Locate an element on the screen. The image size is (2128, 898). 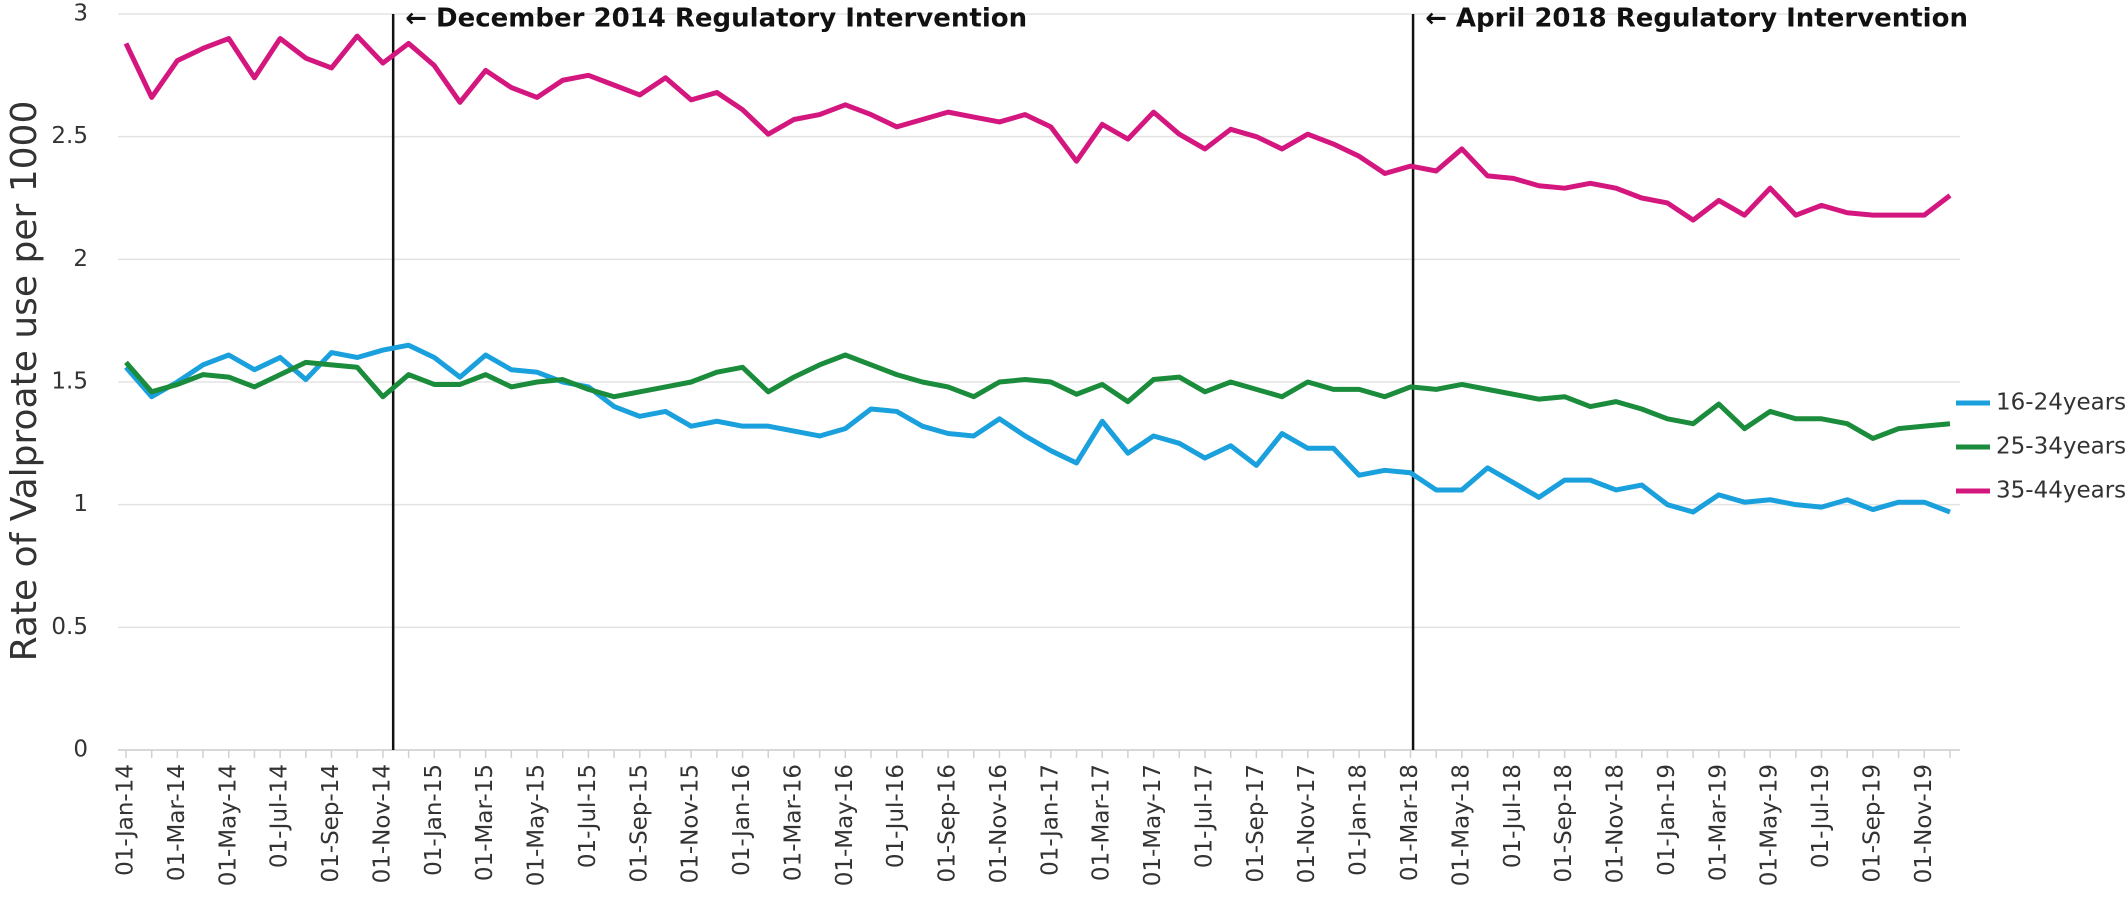
series-line is located at coordinates (1037, 396).